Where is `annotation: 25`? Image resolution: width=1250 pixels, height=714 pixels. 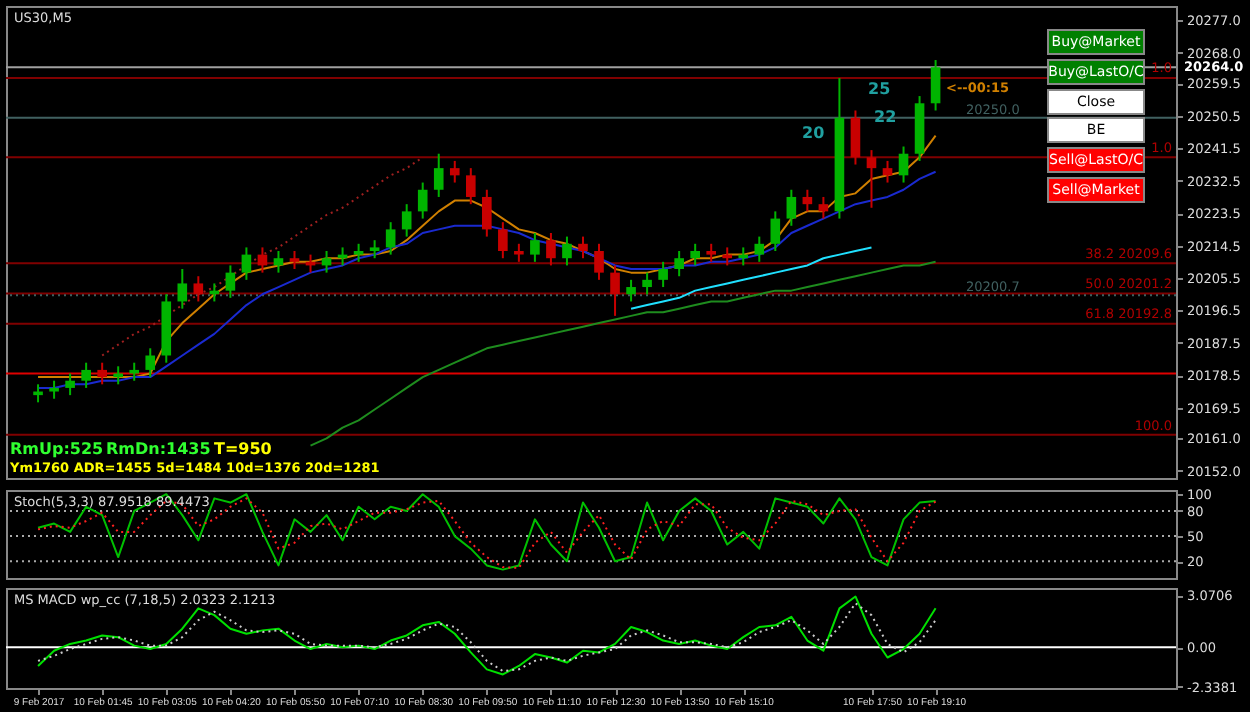 annotation: 25 is located at coordinates (880, 89).